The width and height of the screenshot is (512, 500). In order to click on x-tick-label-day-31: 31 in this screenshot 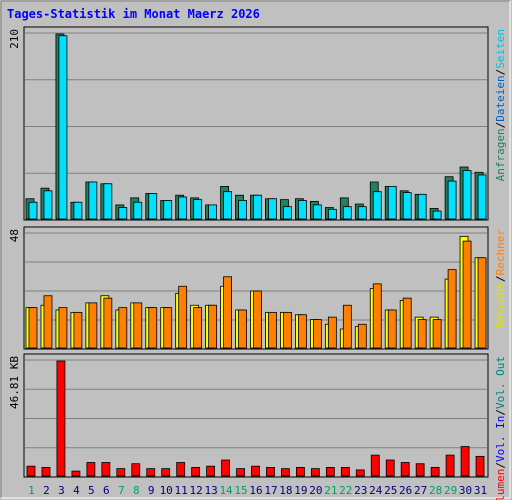, I will do `click(480, 490)`.